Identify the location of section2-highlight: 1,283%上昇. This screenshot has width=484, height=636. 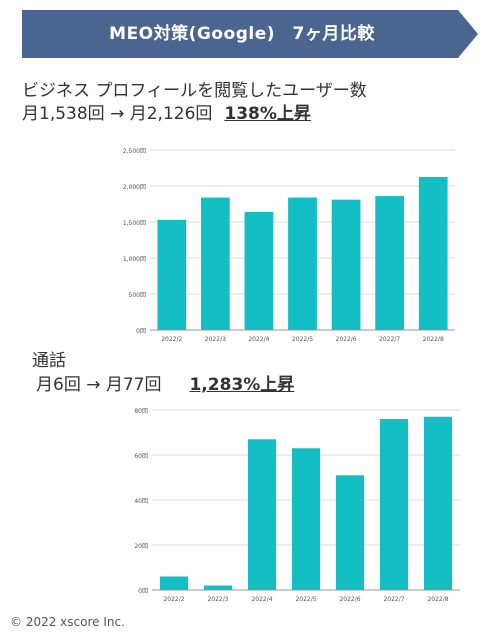
(242, 385).